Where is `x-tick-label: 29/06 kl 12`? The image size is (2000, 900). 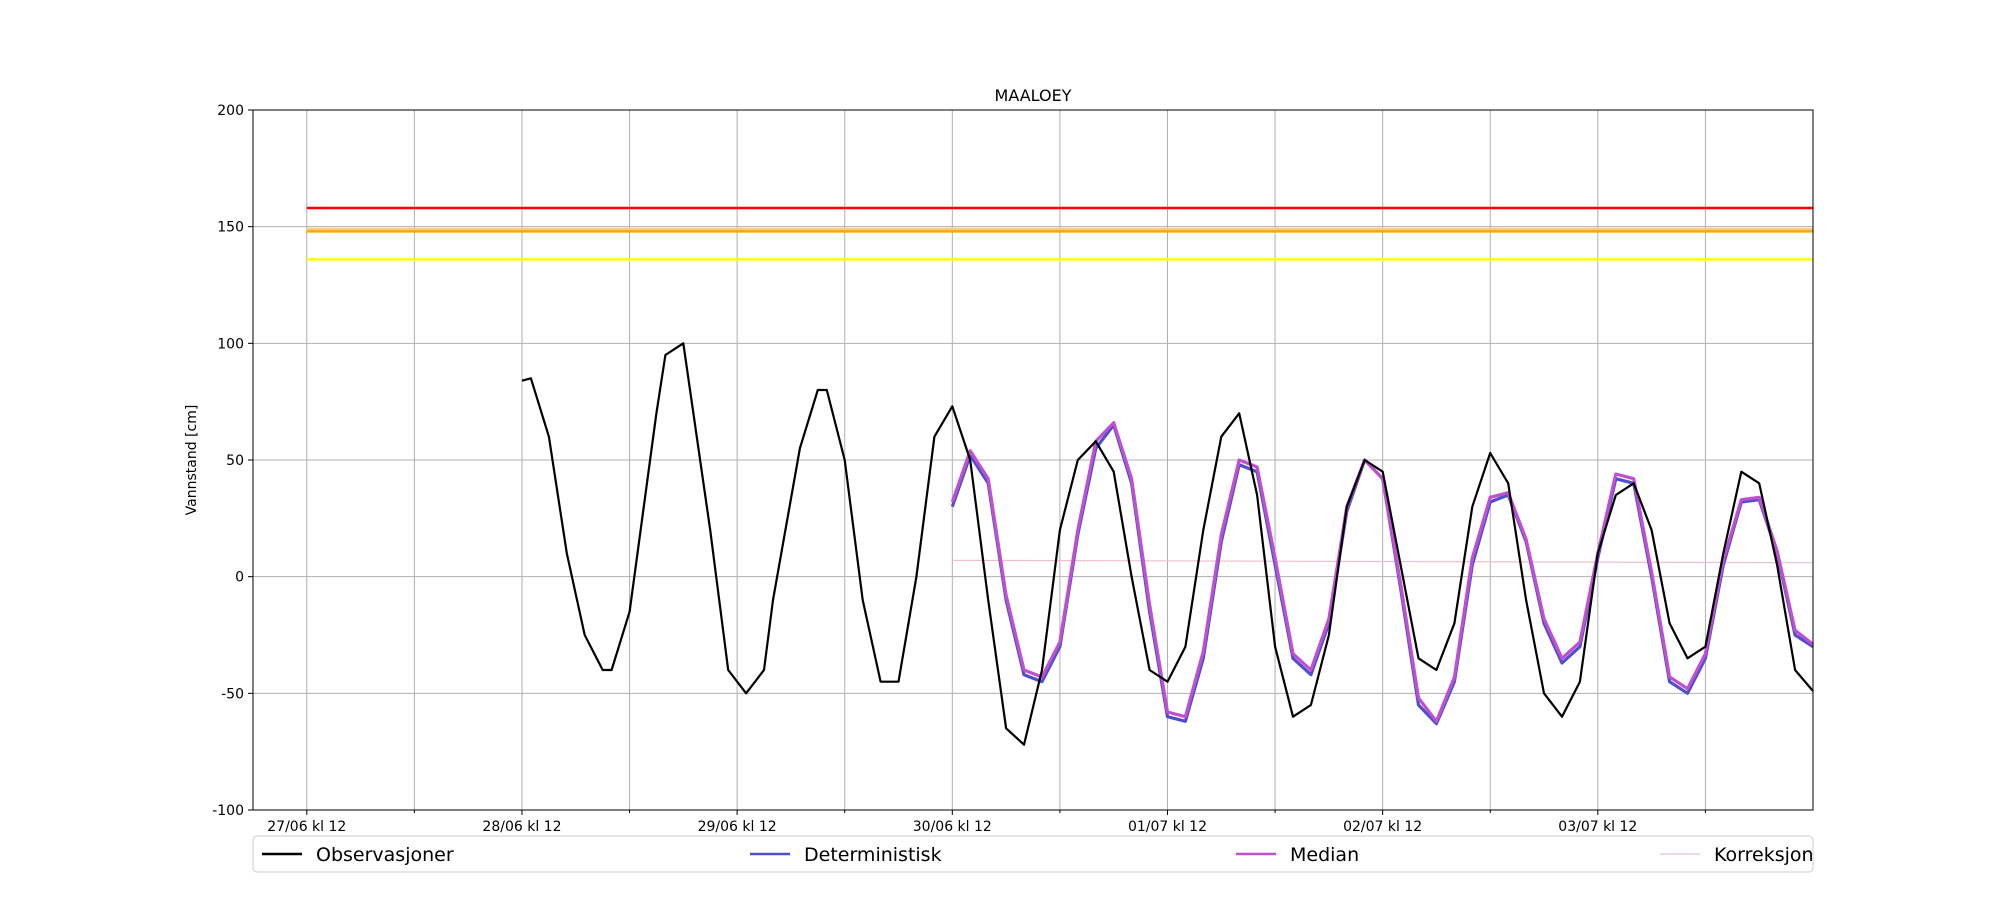 x-tick-label: 29/06 kl 12 is located at coordinates (737, 827).